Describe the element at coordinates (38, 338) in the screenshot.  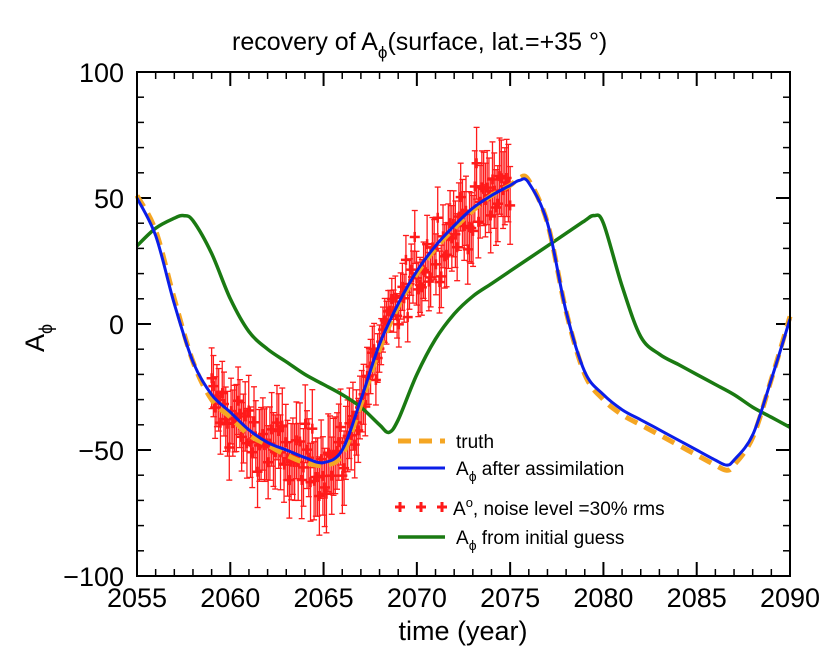
I see `y-axis-title: Aϕ` at that location.